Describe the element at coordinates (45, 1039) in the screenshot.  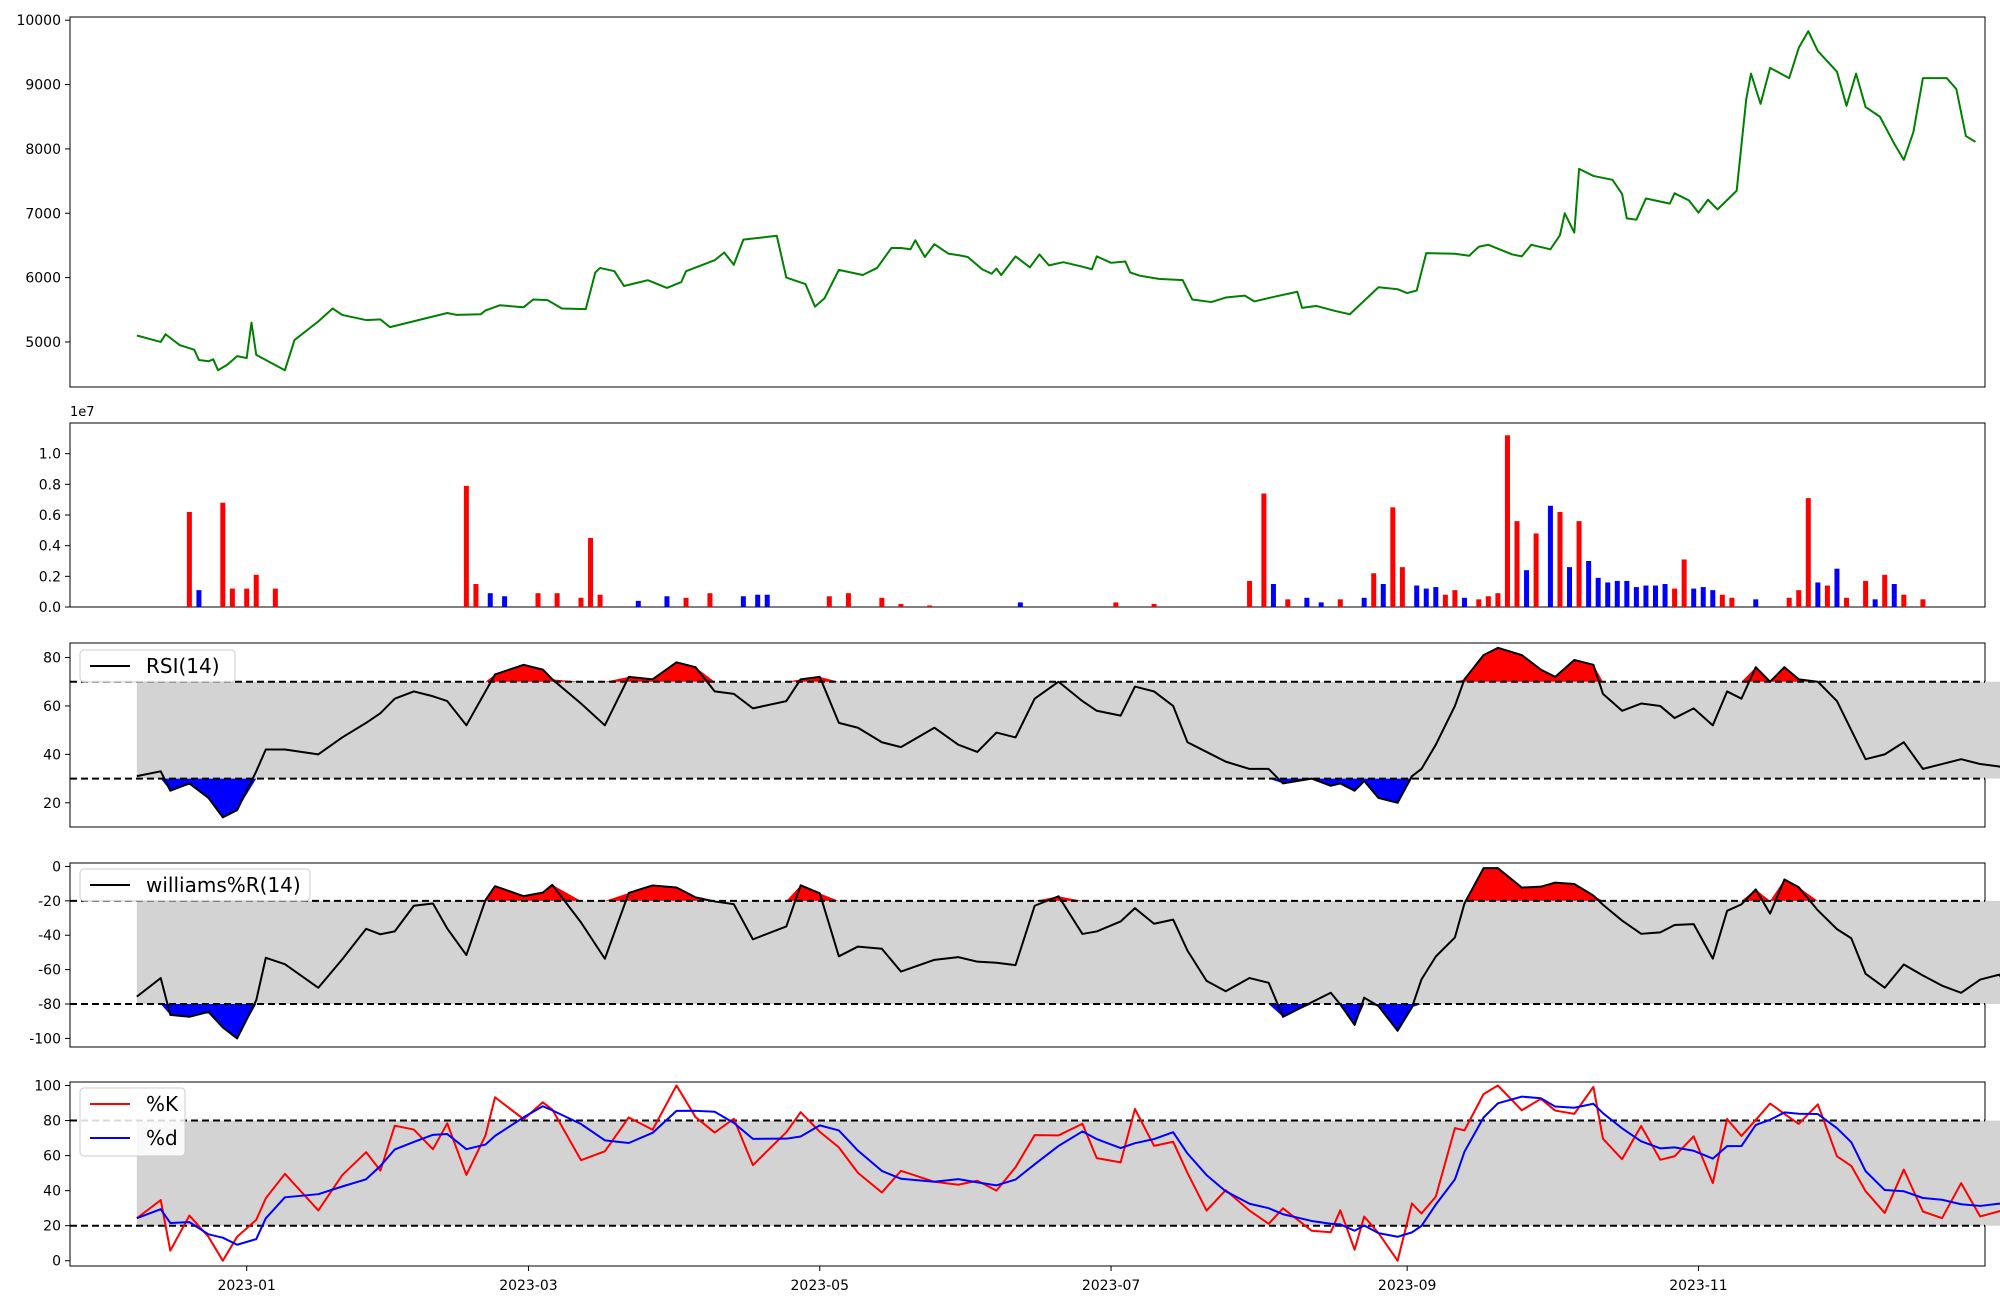
I see `y-tick-label: -100` at that location.